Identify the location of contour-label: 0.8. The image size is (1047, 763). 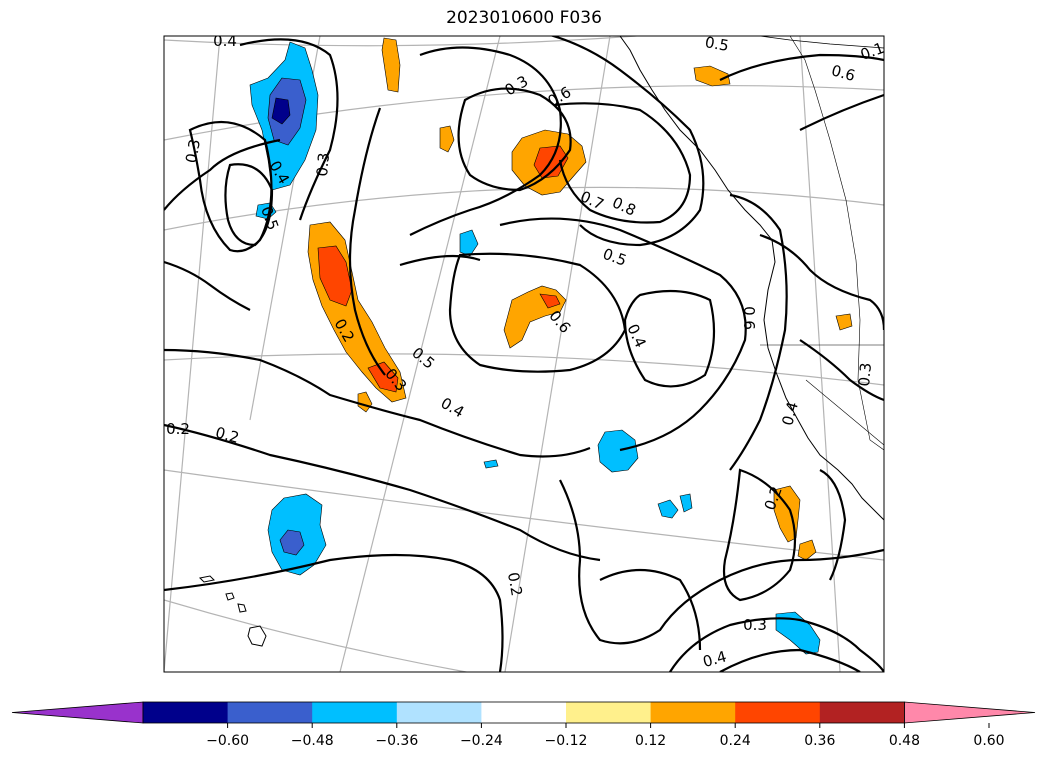
(623, 206).